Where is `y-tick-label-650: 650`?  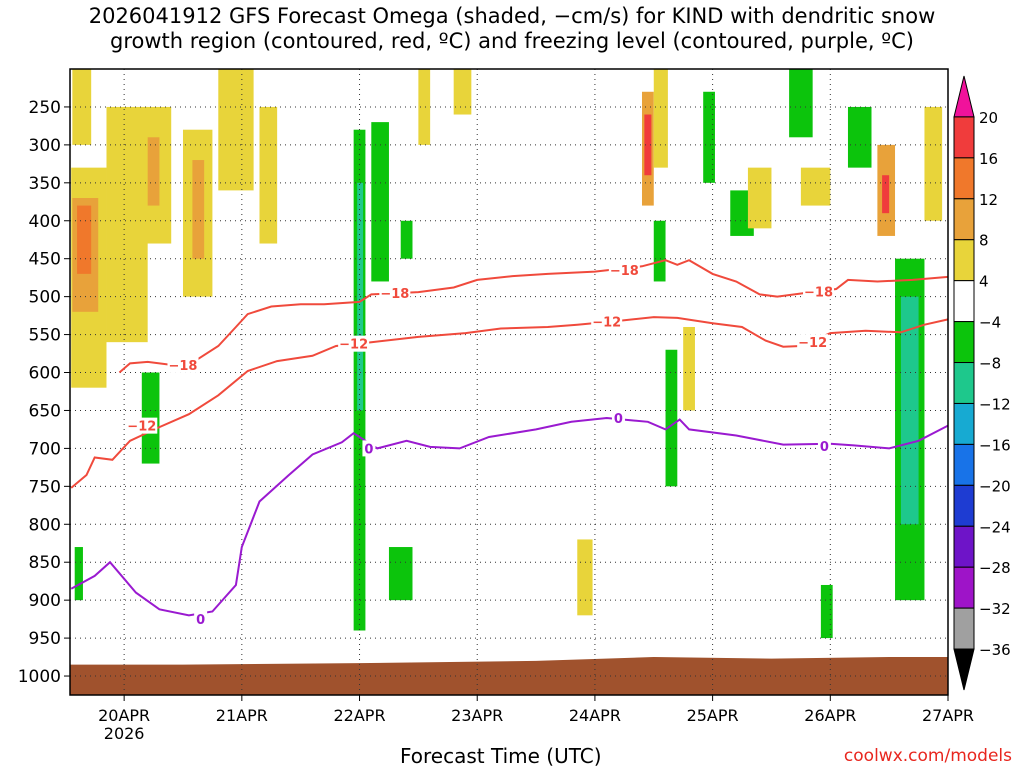 y-tick-label-650: 650 is located at coordinates (45, 411).